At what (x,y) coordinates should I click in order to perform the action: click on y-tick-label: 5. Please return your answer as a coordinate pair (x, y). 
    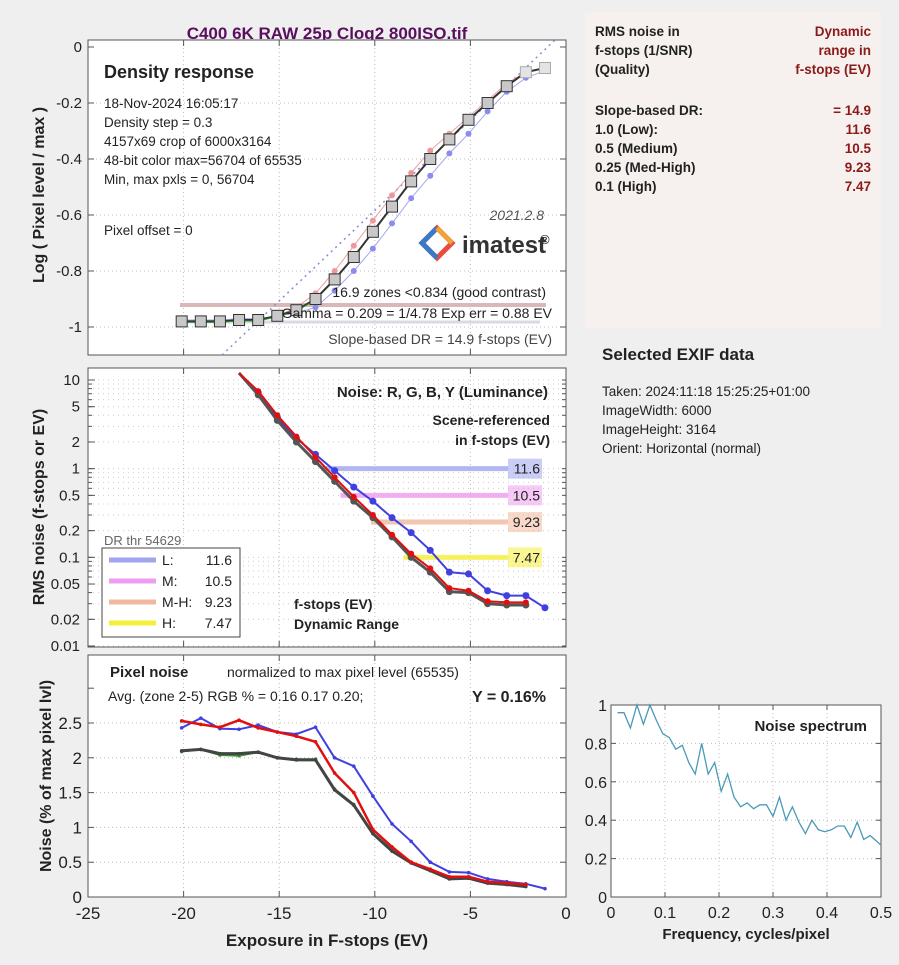
    Looking at the image, I should click on (76, 407).